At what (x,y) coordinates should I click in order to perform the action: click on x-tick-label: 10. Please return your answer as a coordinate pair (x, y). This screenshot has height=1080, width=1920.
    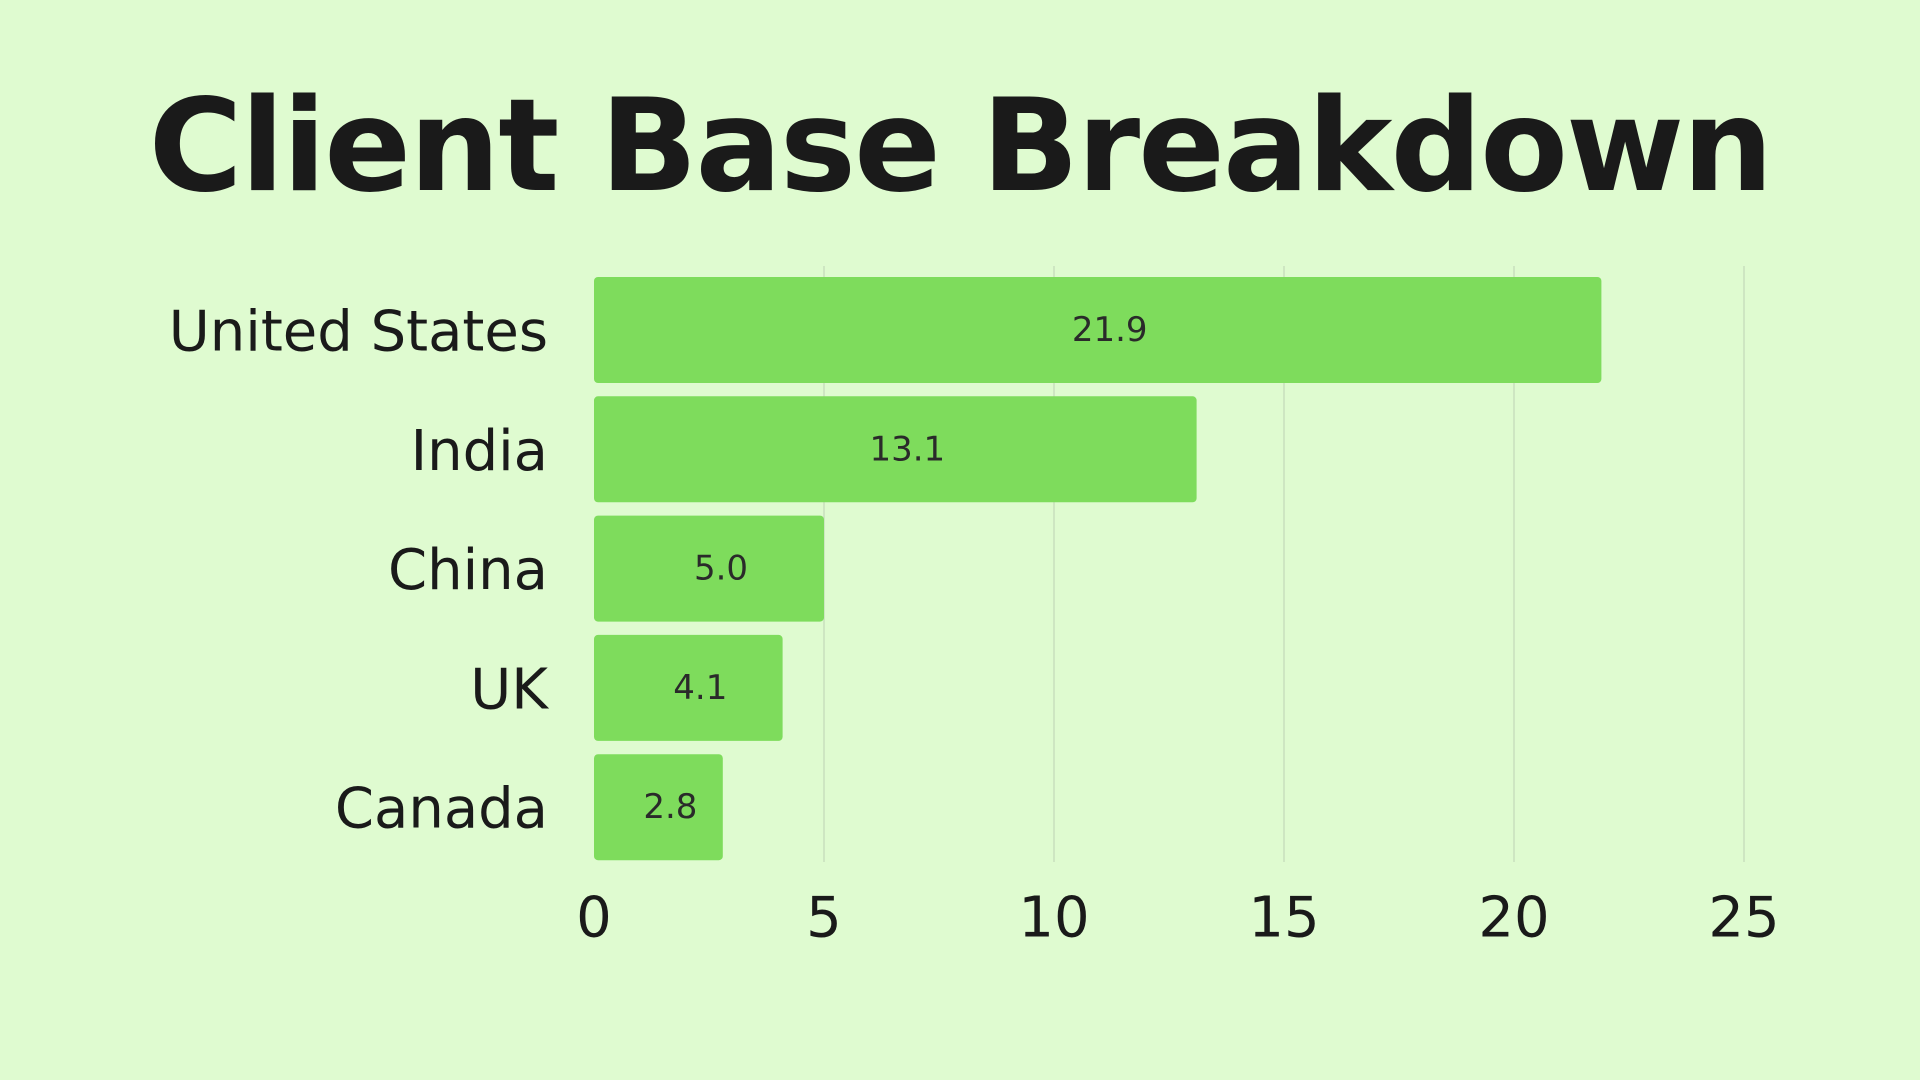
    Looking at the image, I should click on (1053, 918).